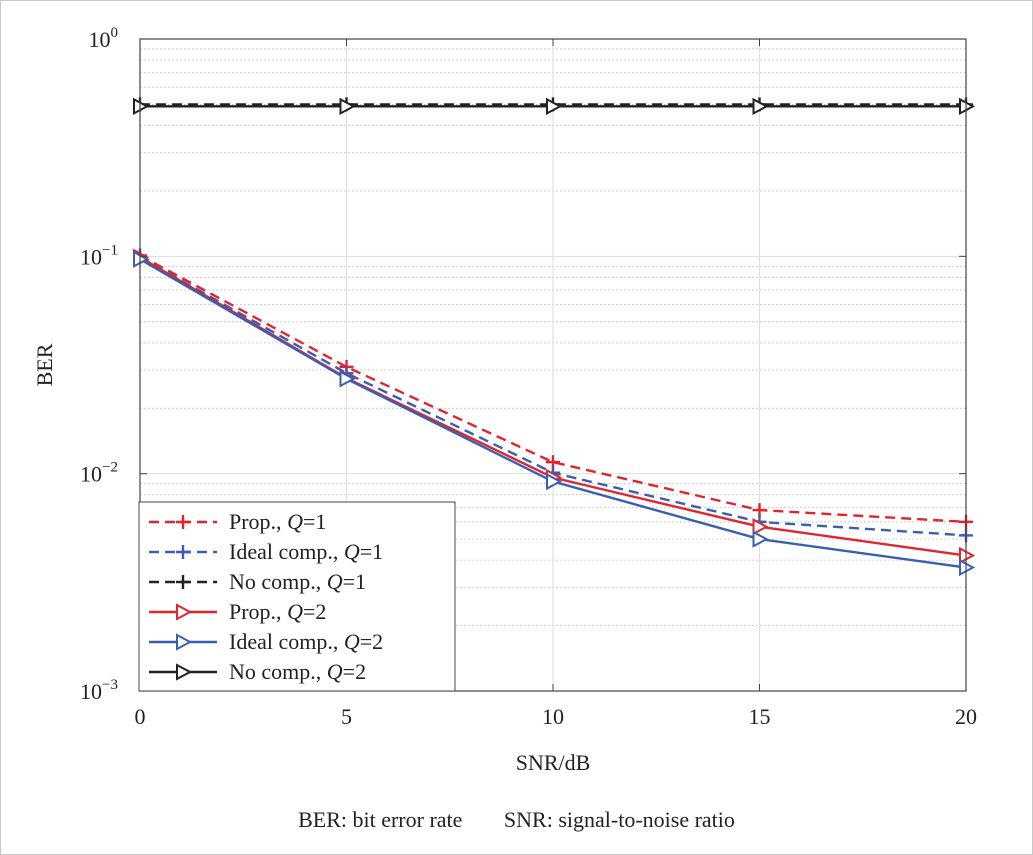 The width and height of the screenshot is (1033, 855). What do you see at coordinates (99, 473) in the screenshot?
I see `y-tick-label: 10⁻²` at bounding box center [99, 473].